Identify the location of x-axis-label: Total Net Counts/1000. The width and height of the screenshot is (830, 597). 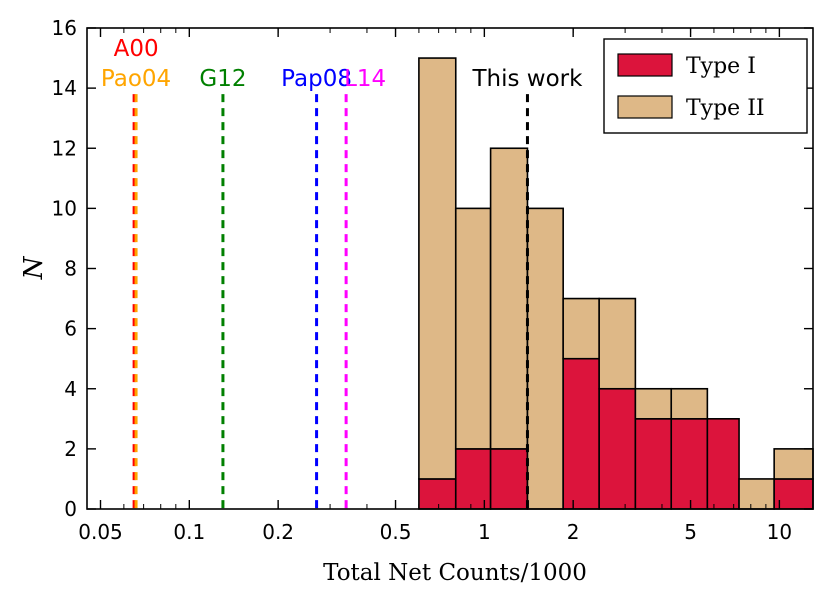
(455, 573).